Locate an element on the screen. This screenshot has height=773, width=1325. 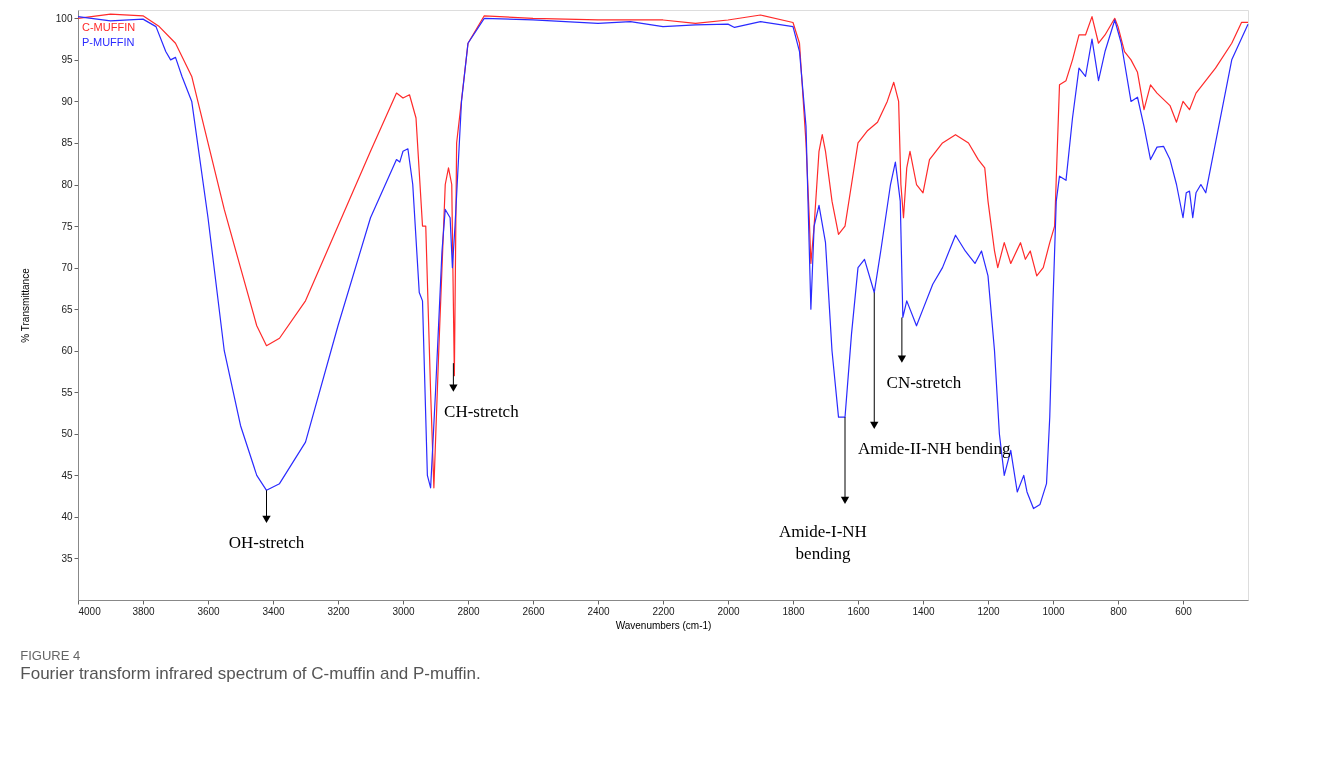
y-axis-title: % Transmittance is located at coordinates (25, 305).